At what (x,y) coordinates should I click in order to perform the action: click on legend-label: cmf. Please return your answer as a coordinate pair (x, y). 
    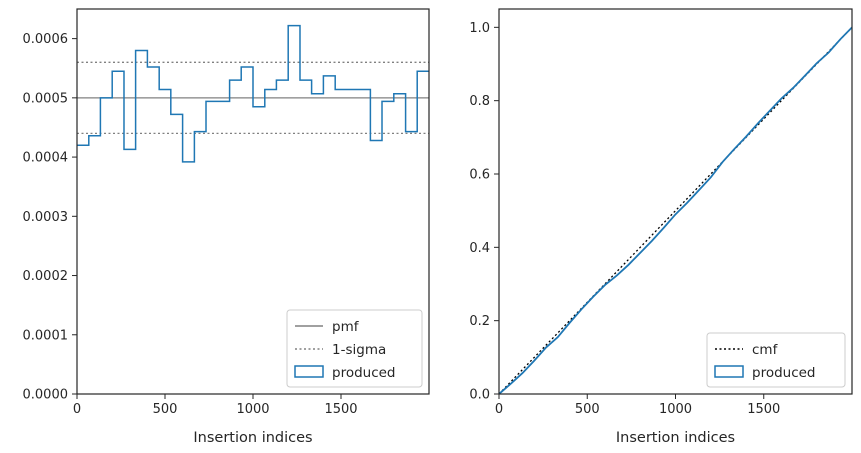
    Looking at the image, I should click on (765, 350).